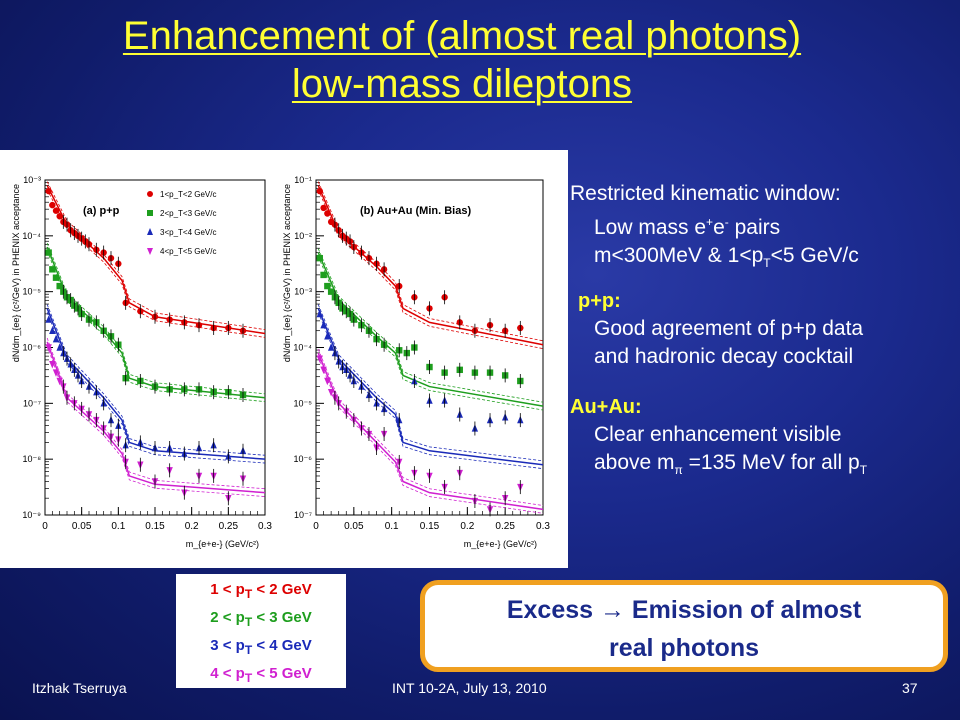 This screenshot has width=960, height=720. I want to click on footer-author: Itzhak Tserruya, so click(79, 688).